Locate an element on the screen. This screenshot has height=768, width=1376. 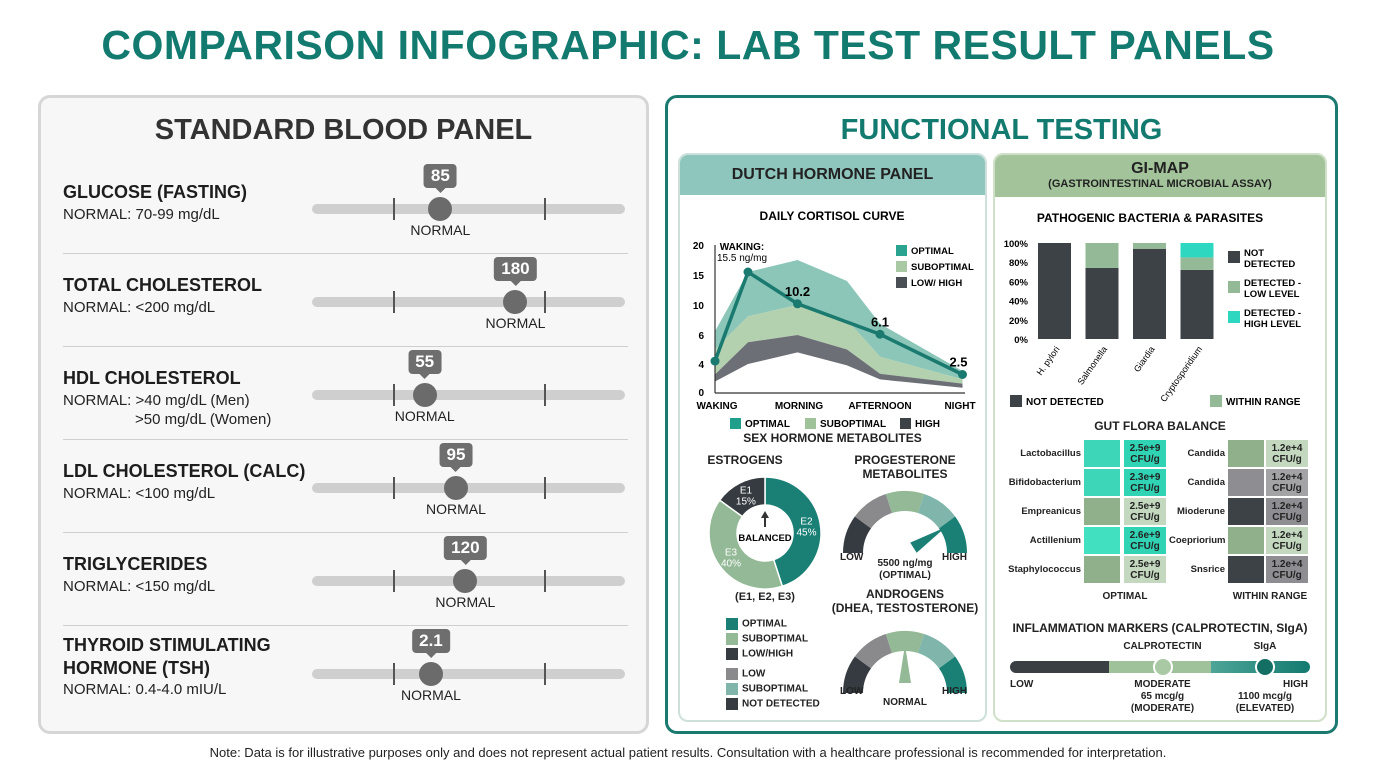
slice-pct: 15% is located at coordinates (746, 502).